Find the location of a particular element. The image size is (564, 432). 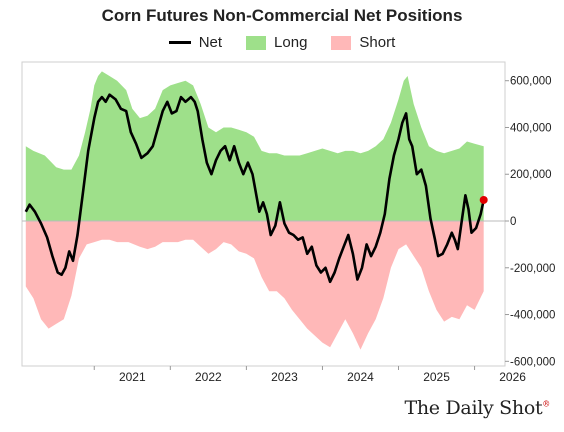

x-tick-label: 2021 is located at coordinates (132, 377).